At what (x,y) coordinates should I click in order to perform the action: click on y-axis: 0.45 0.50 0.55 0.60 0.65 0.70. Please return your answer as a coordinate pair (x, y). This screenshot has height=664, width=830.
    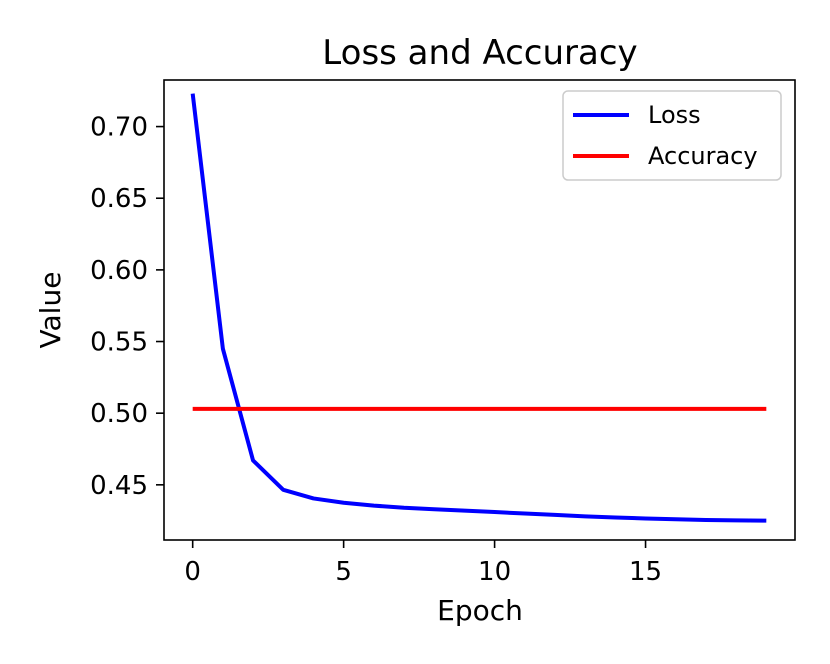
    Looking at the image, I should click on (127, 307).